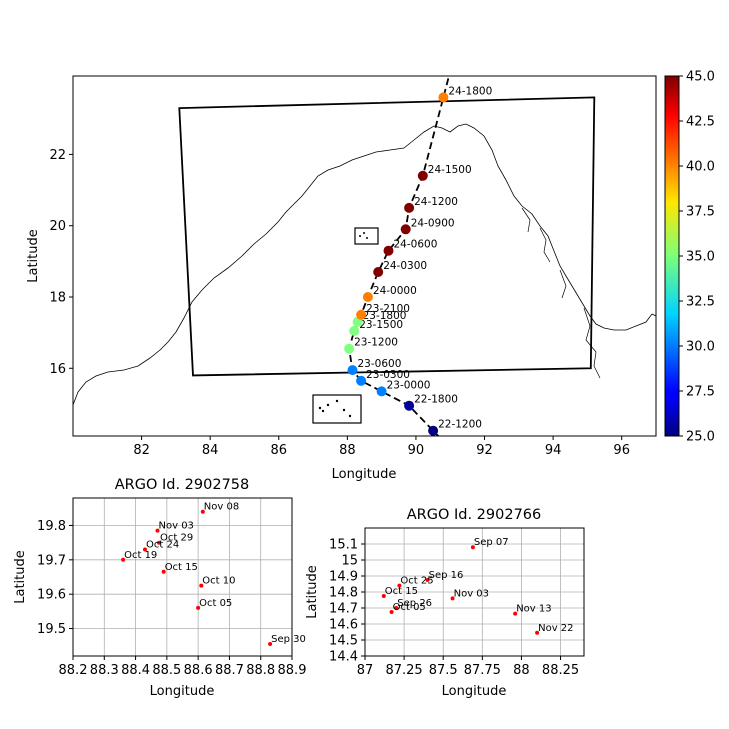  I want to click on track-point-label: 24-0300, so click(405, 266).